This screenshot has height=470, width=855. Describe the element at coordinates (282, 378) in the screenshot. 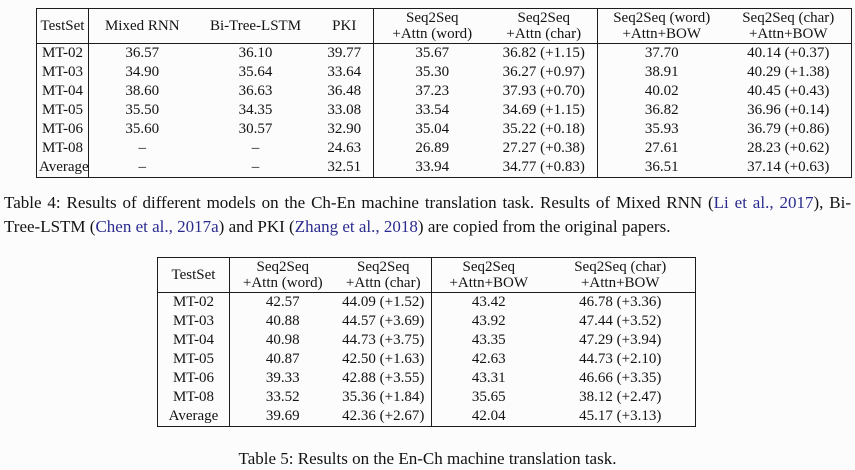

I see `table-cell: 39.33` at that location.